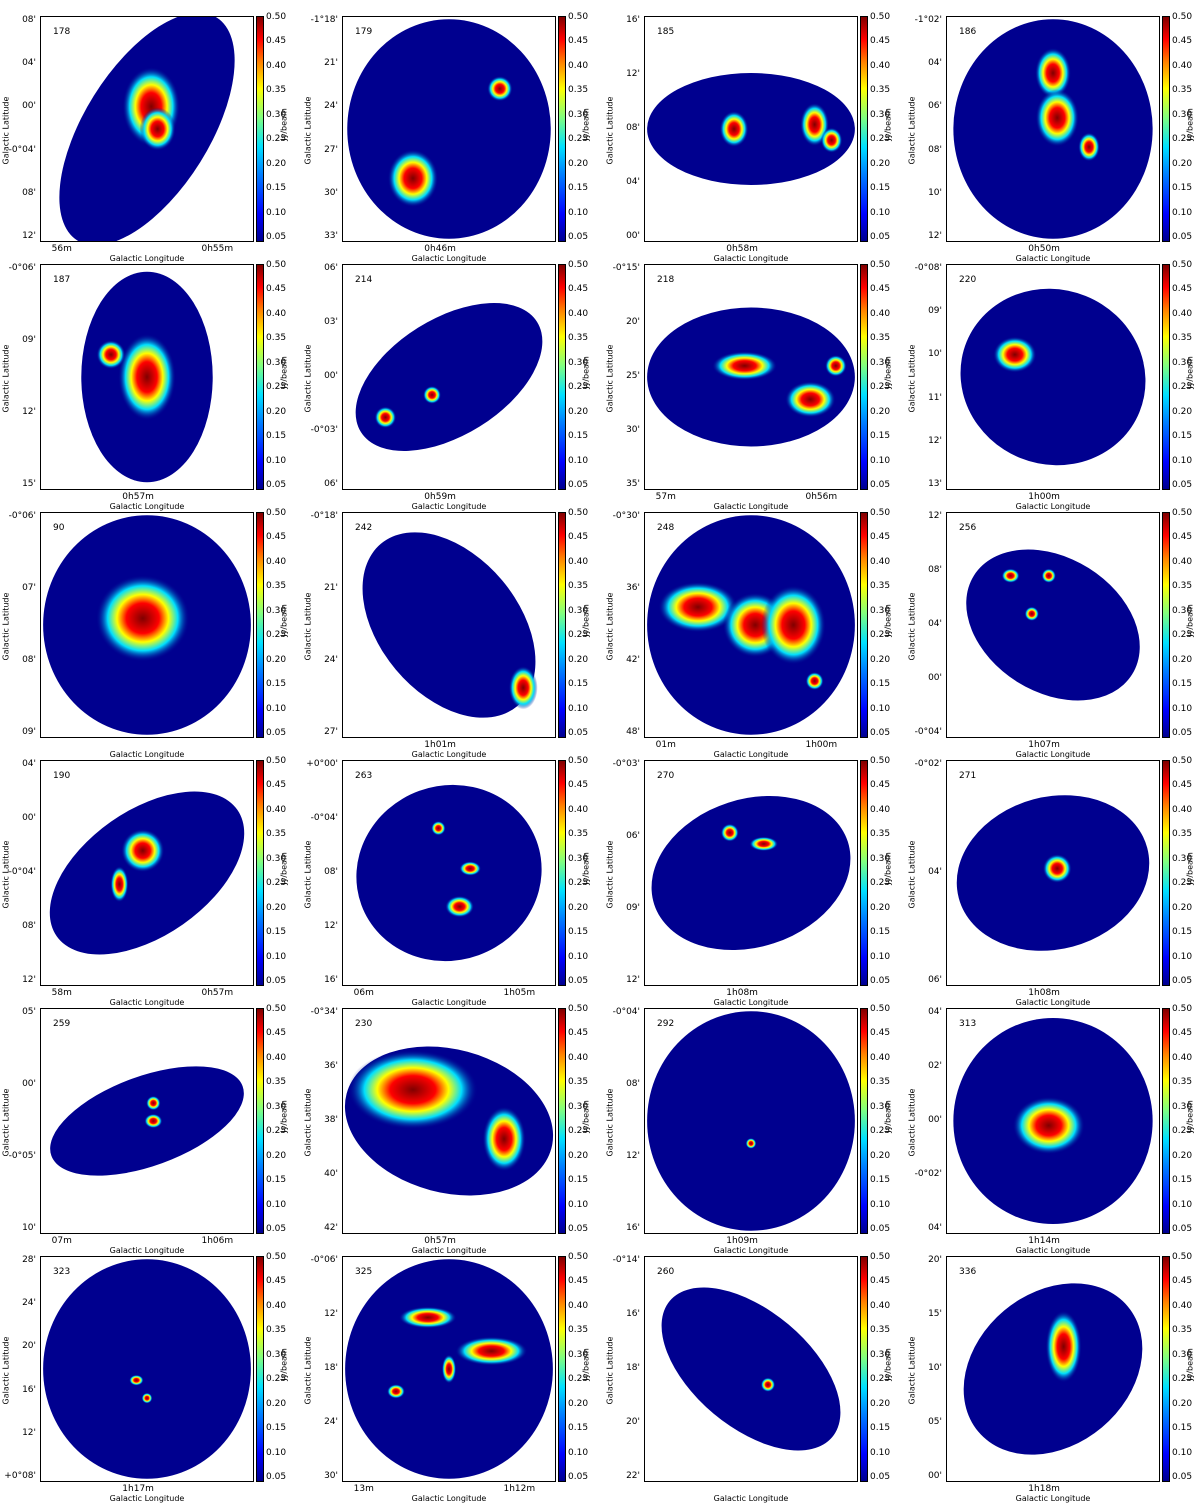 This screenshot has height=1509, width=1200. I want to click on x-tick-label: 1h17m, so click(138, 1489).